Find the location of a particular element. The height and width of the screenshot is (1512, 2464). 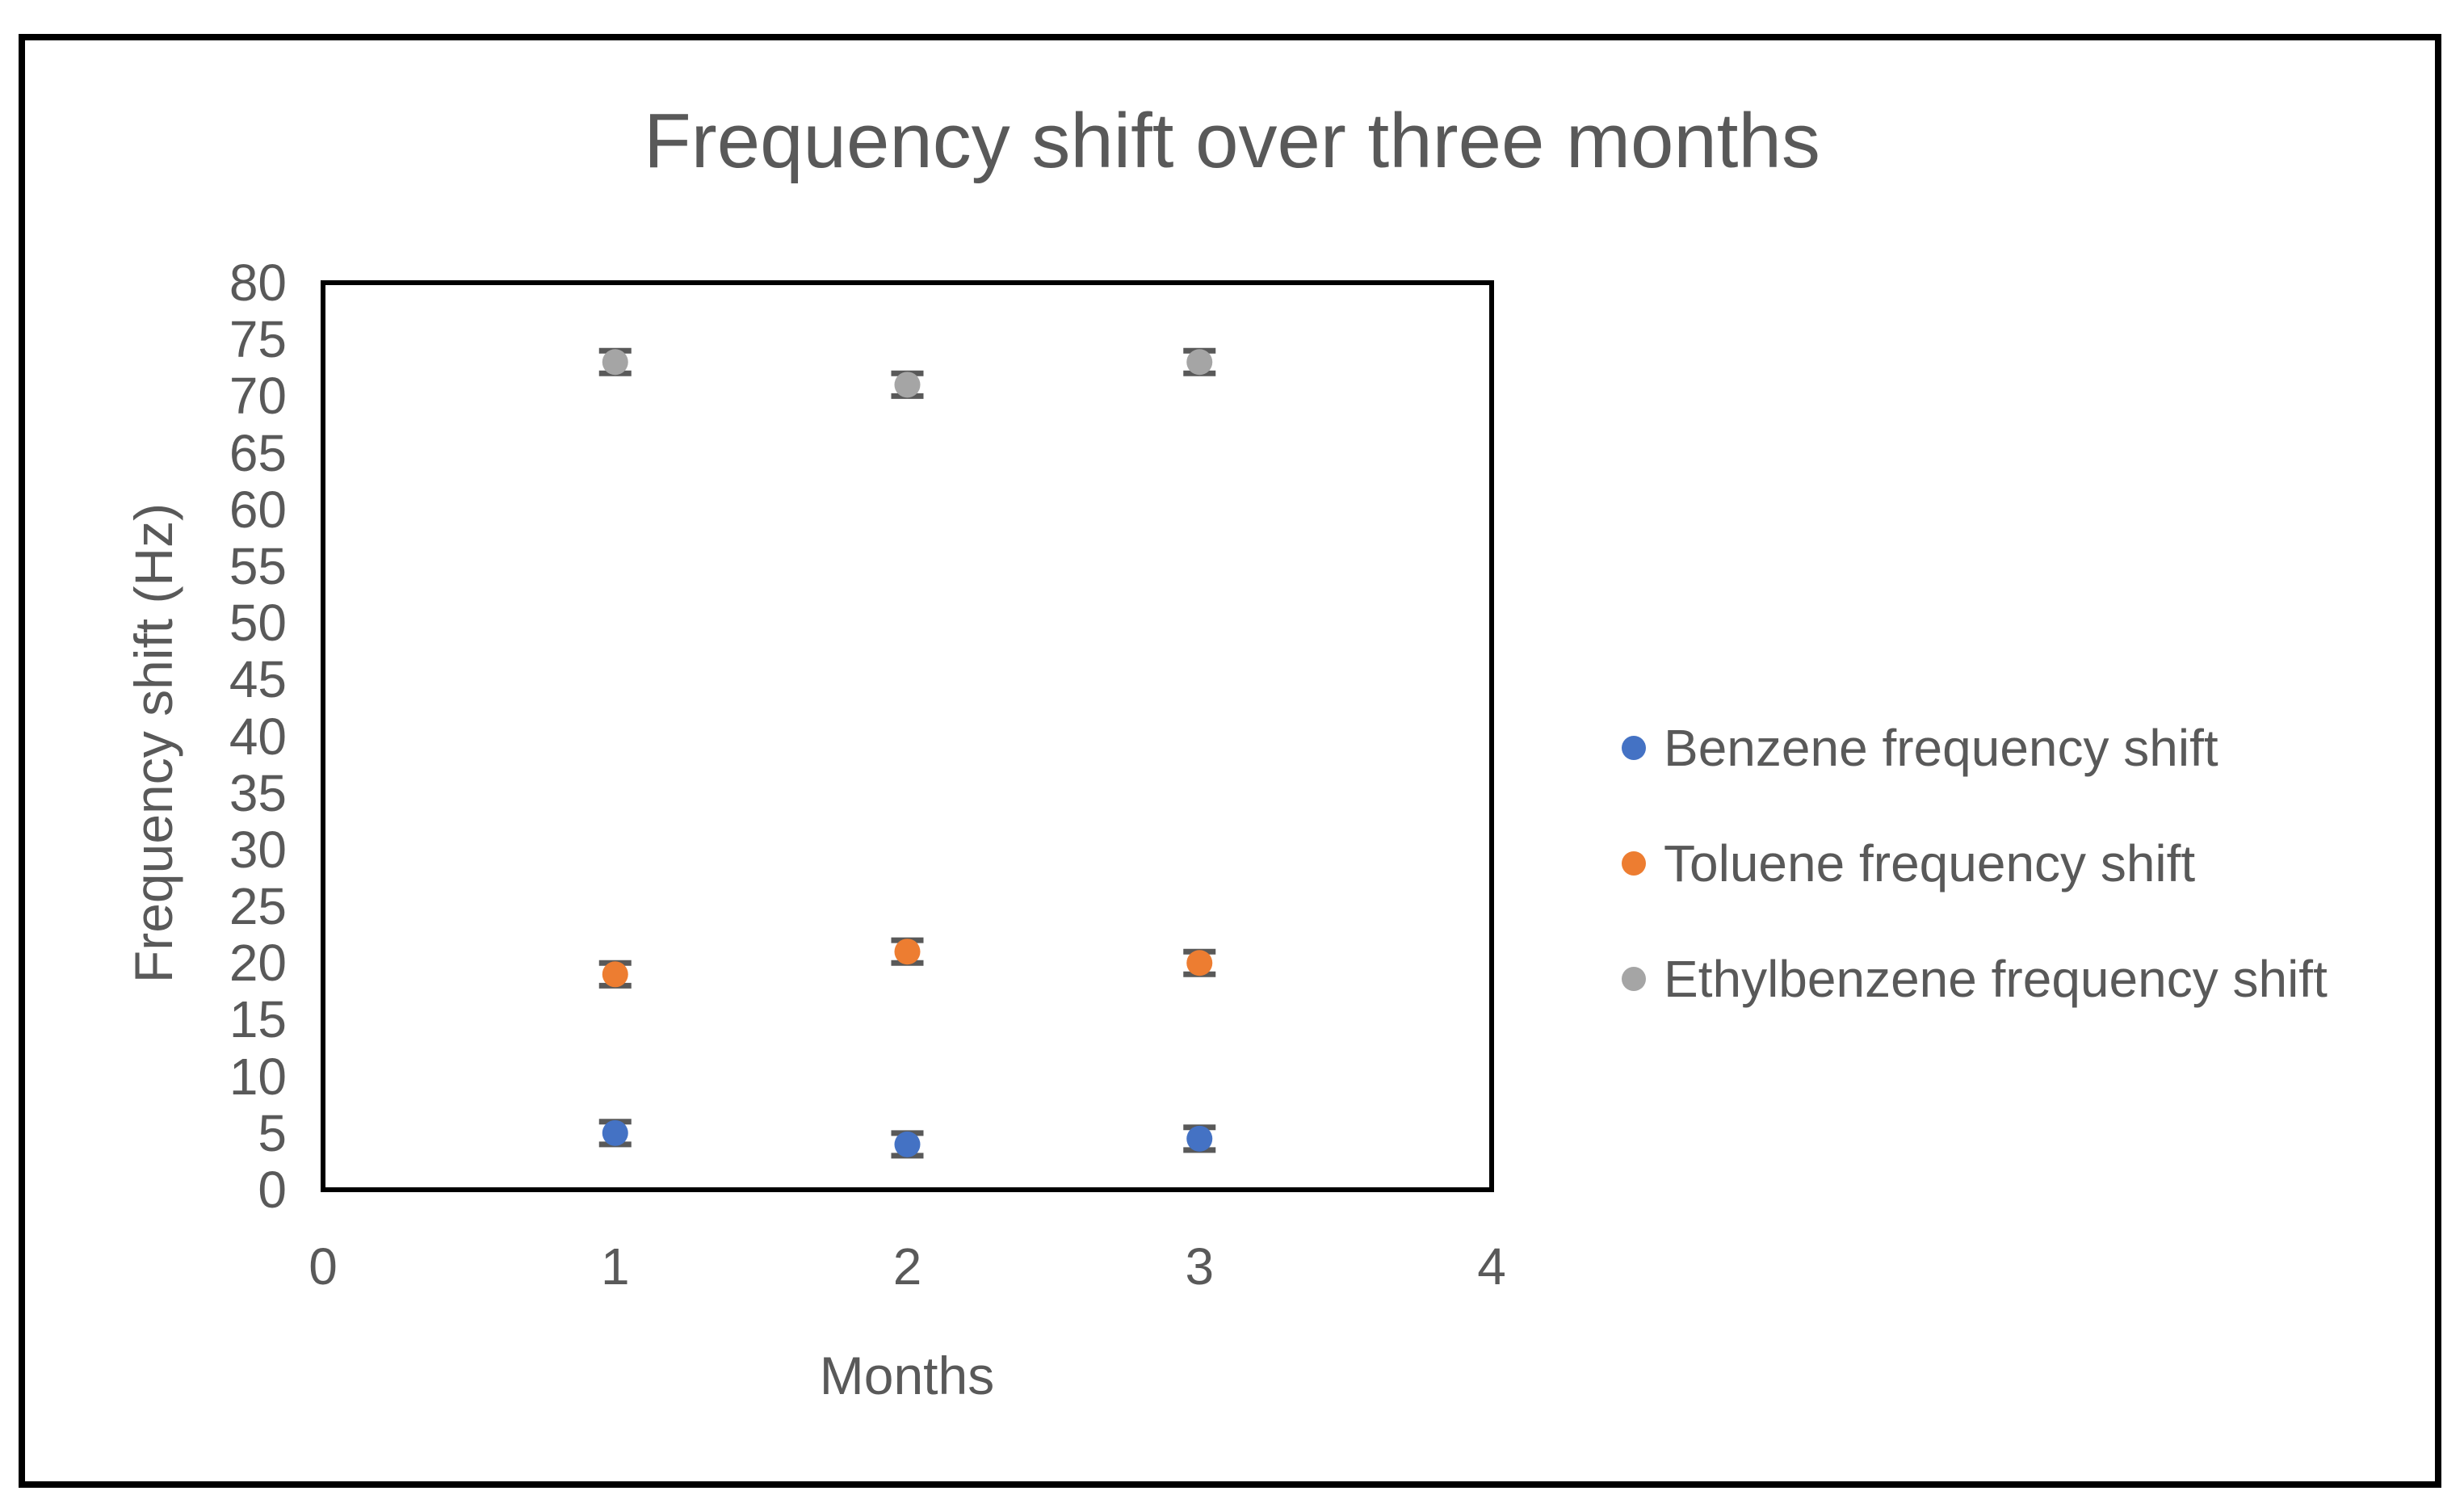

y-tick-label: 50 is located at coordinates (258, 623).